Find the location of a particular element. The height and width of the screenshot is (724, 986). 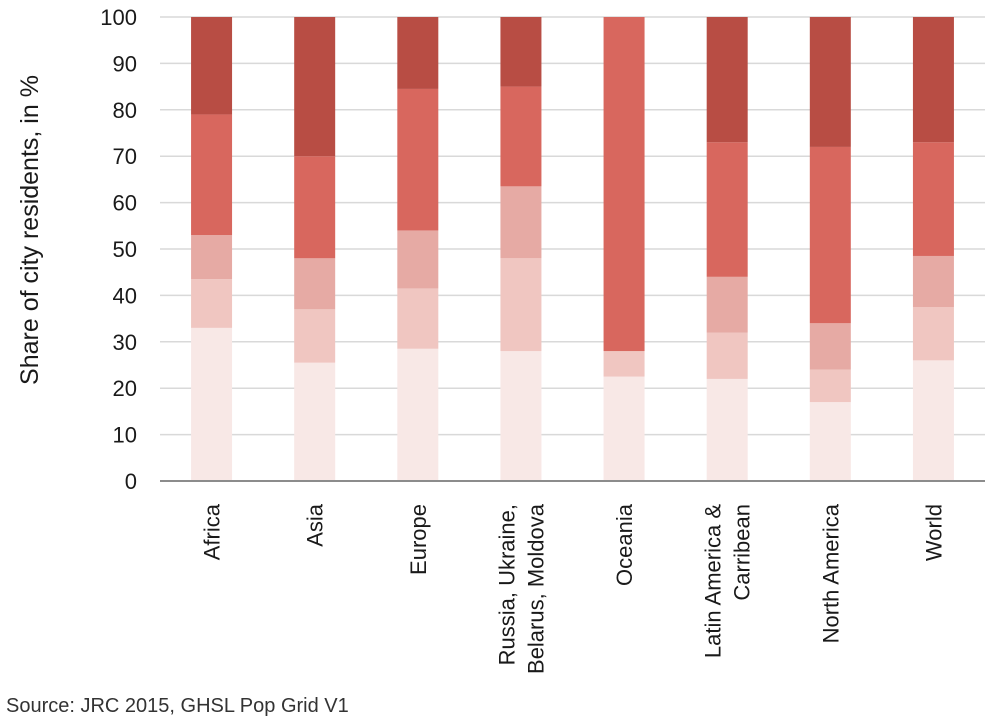

x-tick-label: Carribean is located at coordinates (742, 552).